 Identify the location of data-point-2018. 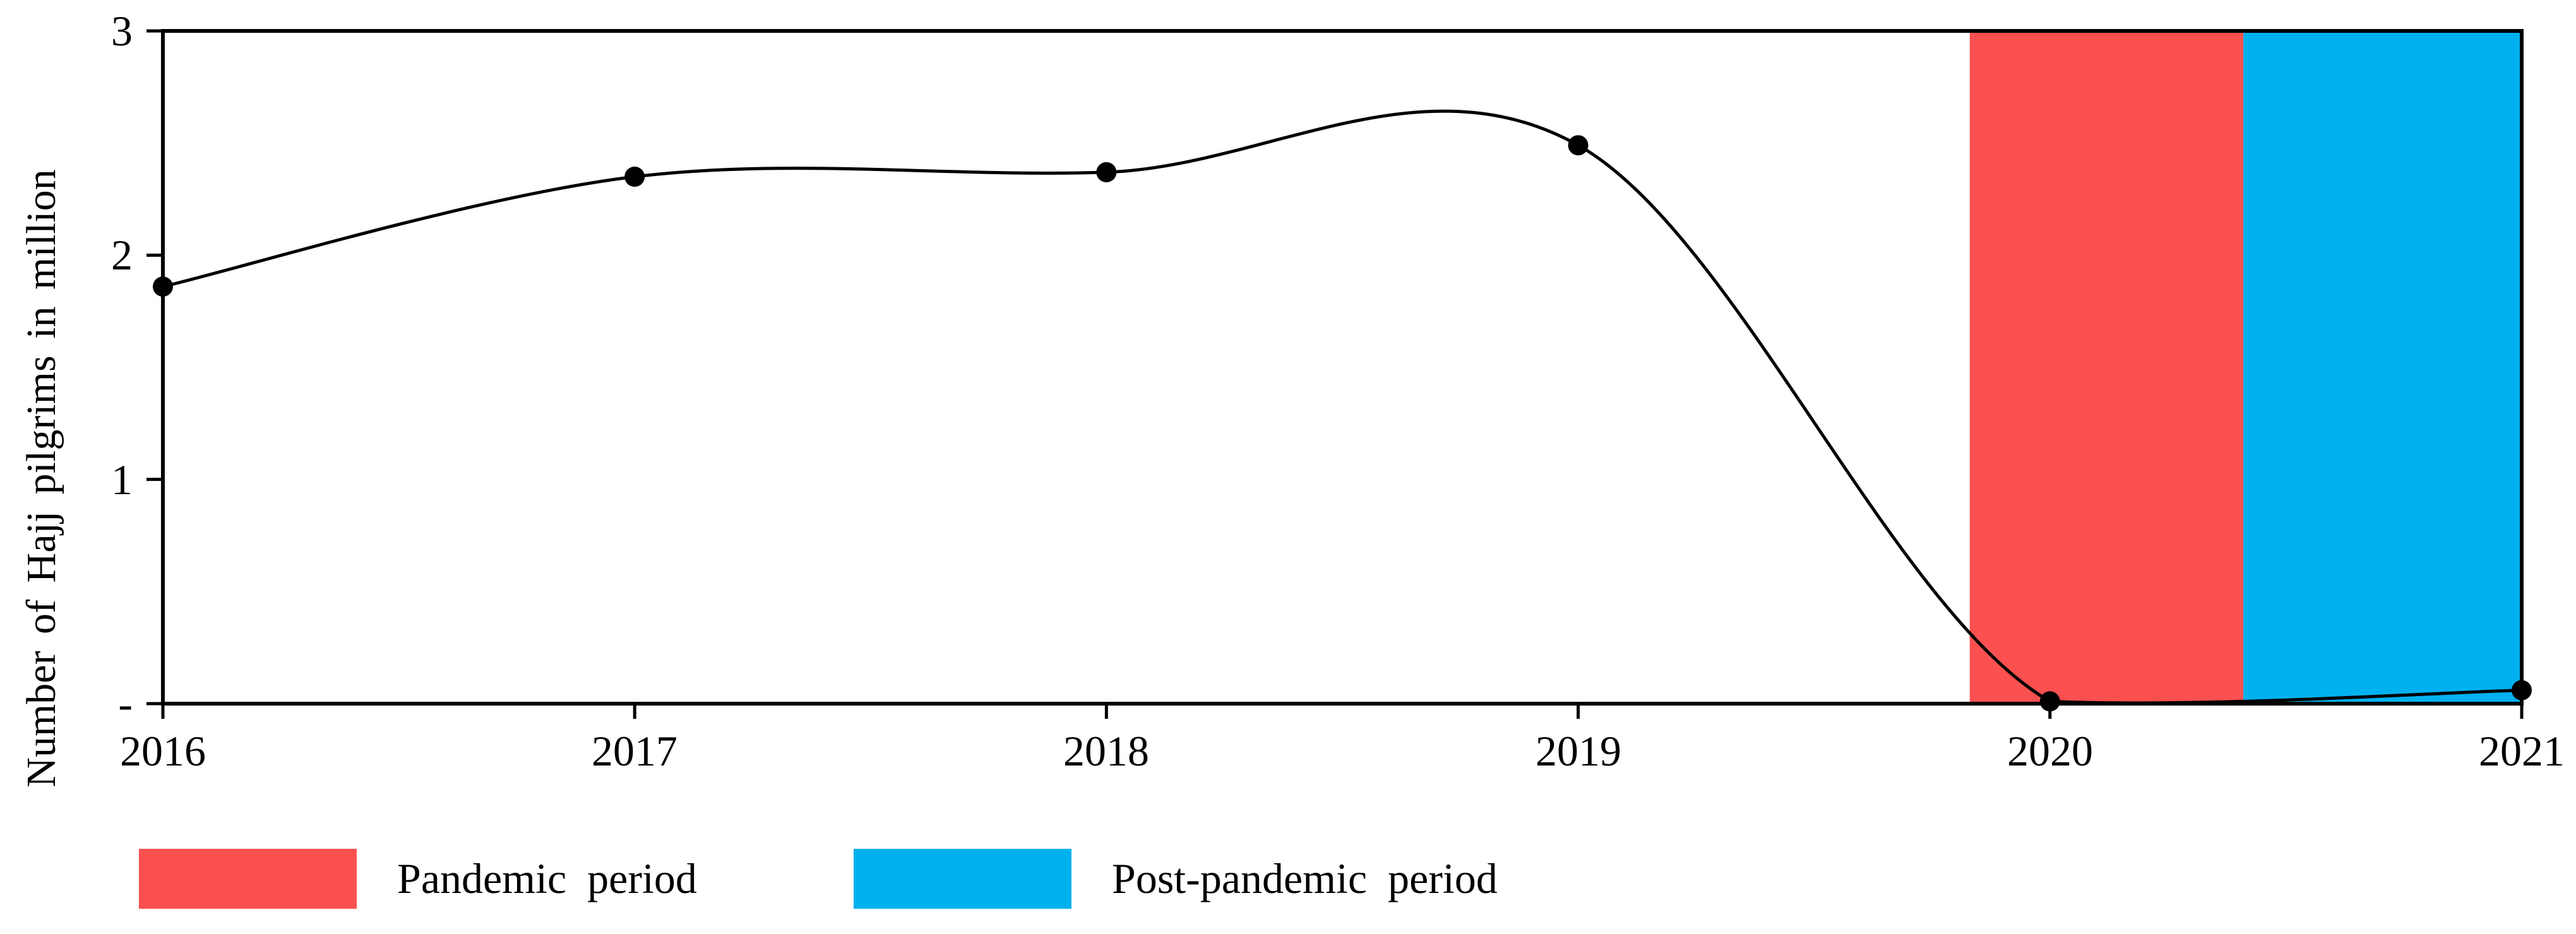
(1106, 172).